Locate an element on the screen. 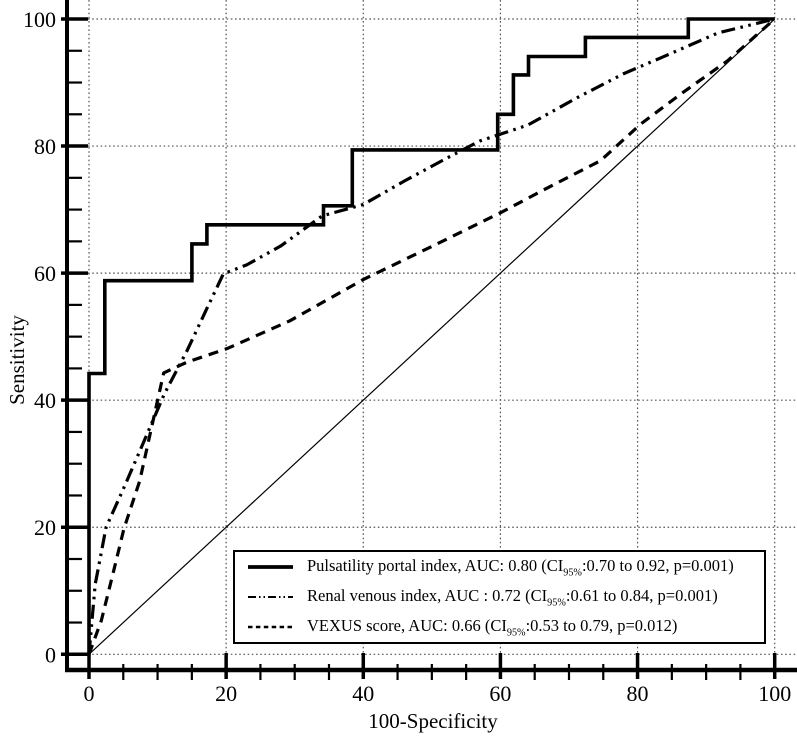 The width and height of the screenshot is (797, 736). y-tick-label-40: 40 is located at coordinates (45, 400).